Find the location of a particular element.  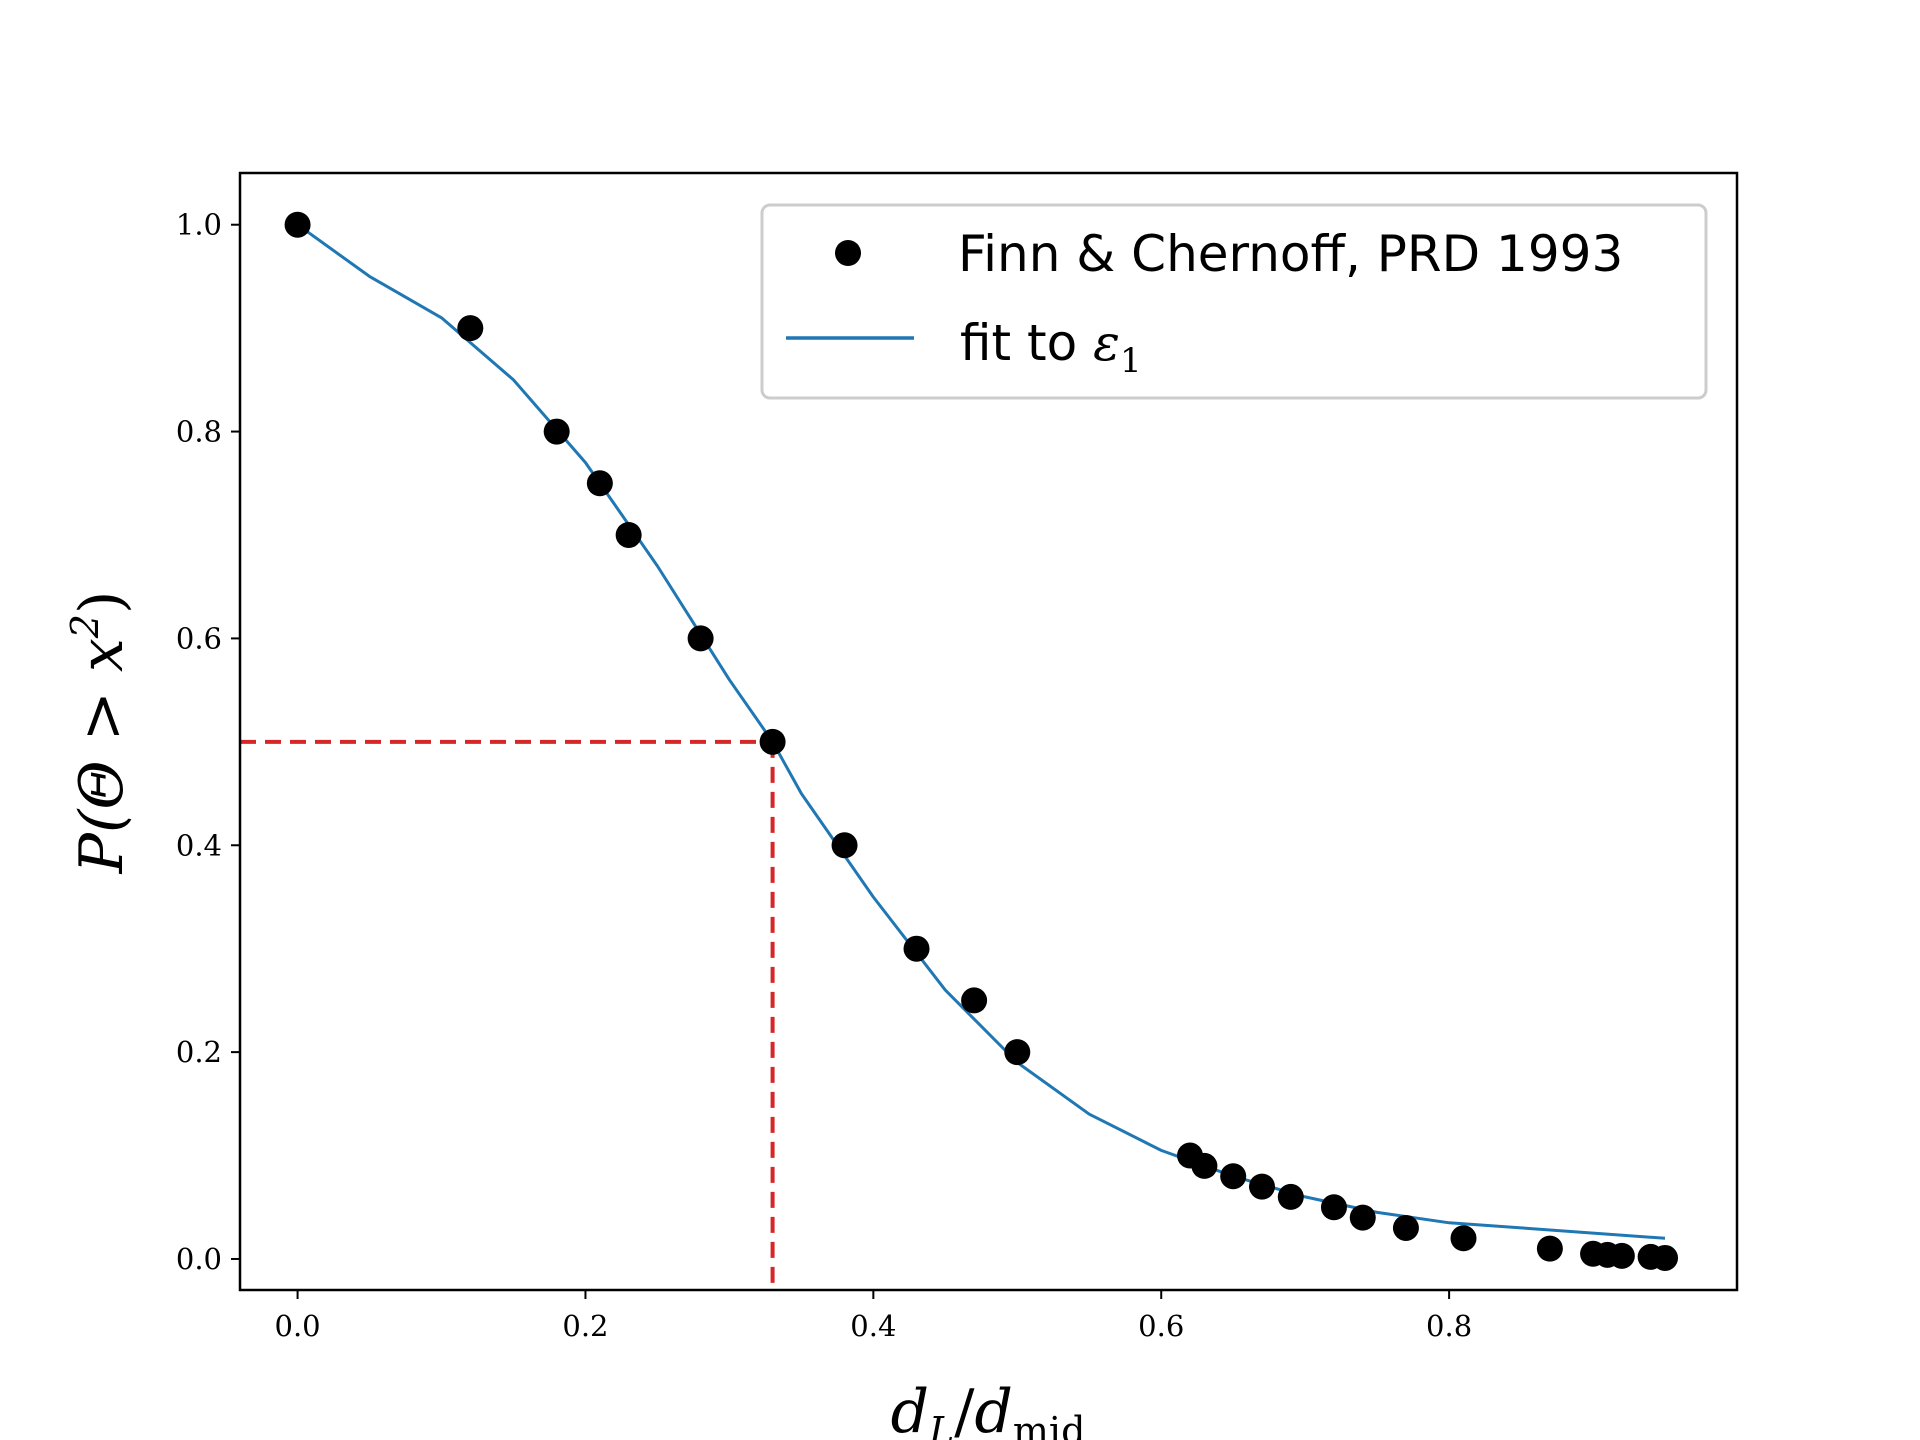

y-tick-label: 0.2 is located at coordinates (199, 1052).